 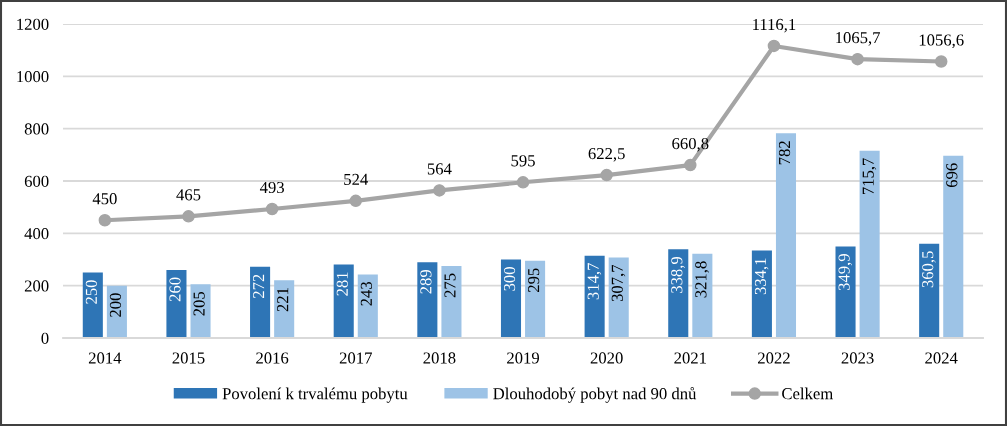 I want to click on data-label: 360,5, so click(x=929, y=269).